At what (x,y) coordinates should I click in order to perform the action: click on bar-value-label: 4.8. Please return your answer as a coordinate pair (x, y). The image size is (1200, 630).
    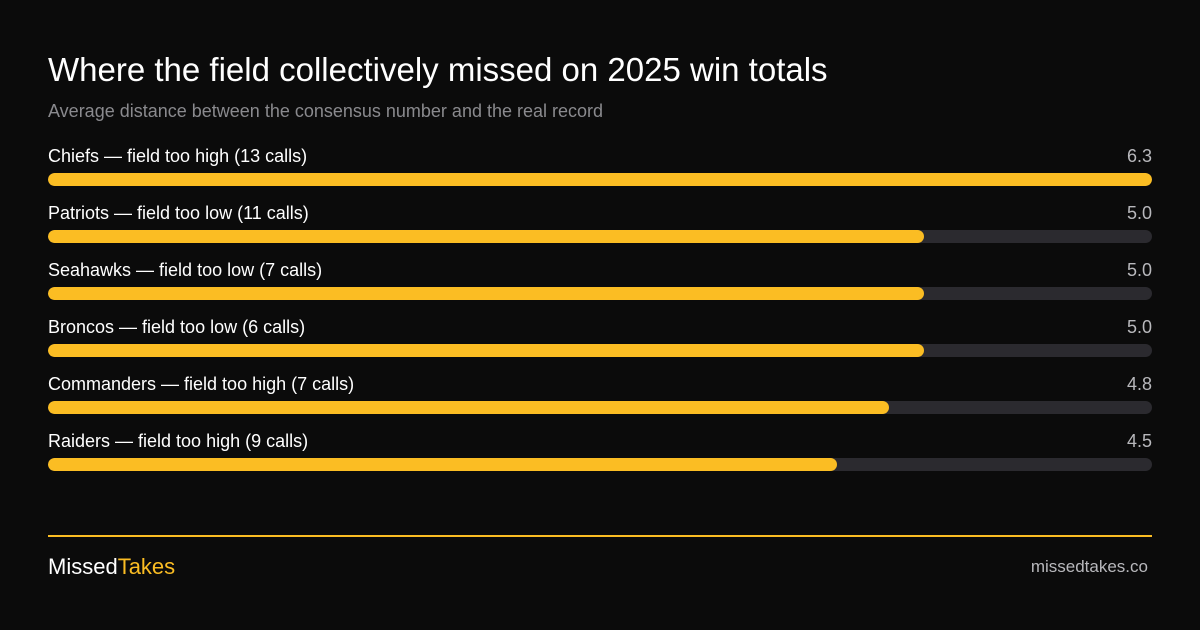
    Looking at the image, I should click on (1139, 384).